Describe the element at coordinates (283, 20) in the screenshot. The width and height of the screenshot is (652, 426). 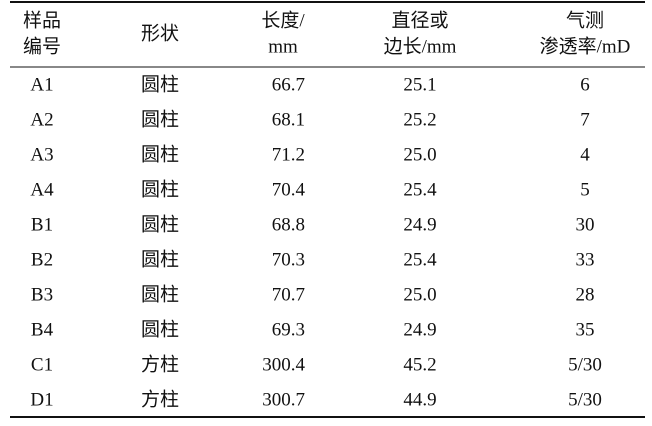
I see `header-cell: 长度/` at that location.